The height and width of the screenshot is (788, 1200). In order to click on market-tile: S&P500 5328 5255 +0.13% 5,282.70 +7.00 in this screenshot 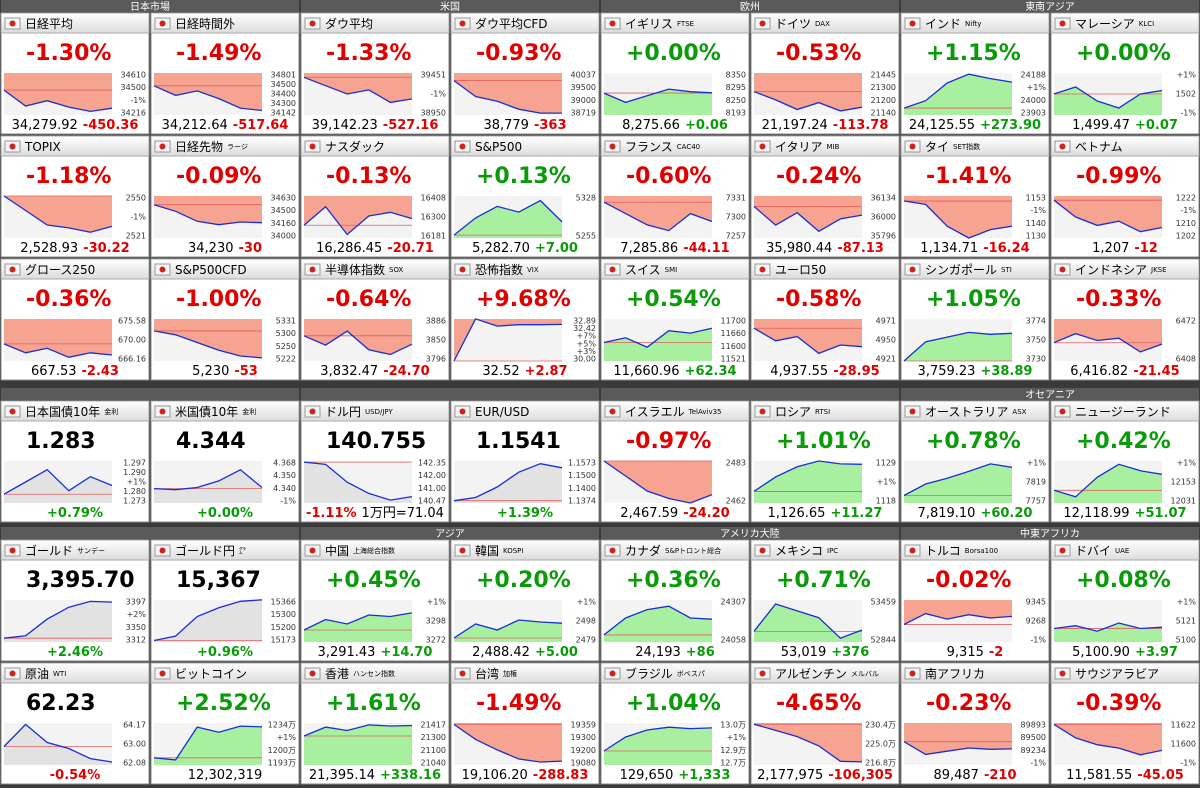, I will do `click(525, 196)`.